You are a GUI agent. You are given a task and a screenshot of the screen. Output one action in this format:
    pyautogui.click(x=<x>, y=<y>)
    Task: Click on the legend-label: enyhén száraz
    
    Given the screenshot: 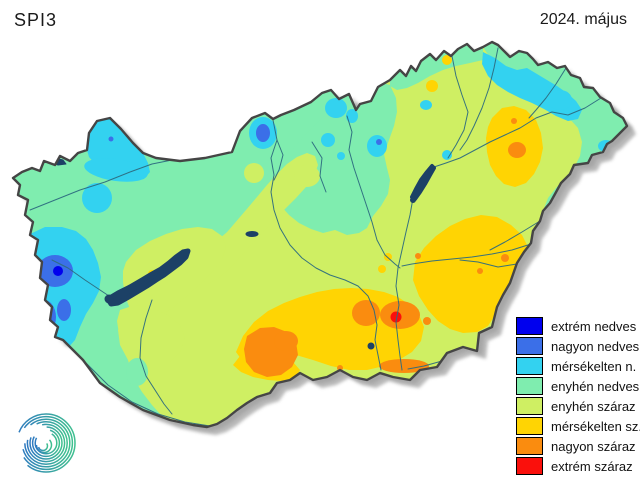 What is the action you would take?
    pyautogui.click(x=593, y=406)
    